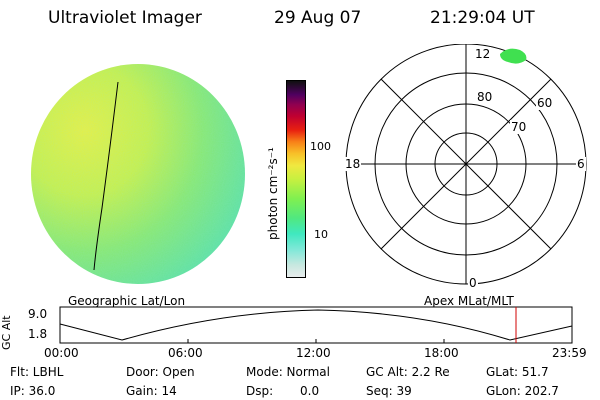  I want to click on polar-label-12: 12, so click(483, 54).